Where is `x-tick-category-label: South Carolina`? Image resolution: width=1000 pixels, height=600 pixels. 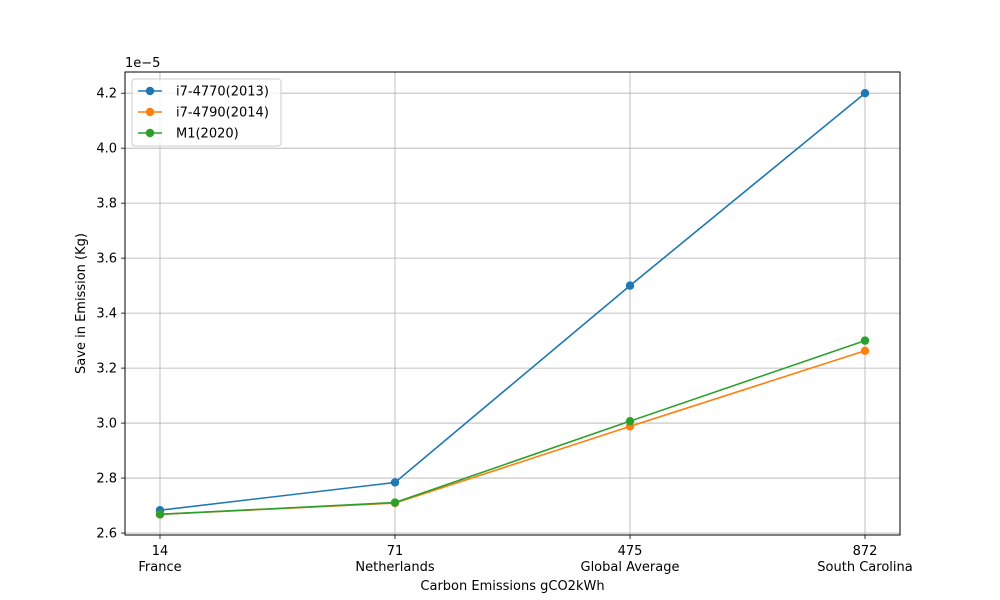
x-tick-category-label: South Carolina is located at coordinates (864, 567).